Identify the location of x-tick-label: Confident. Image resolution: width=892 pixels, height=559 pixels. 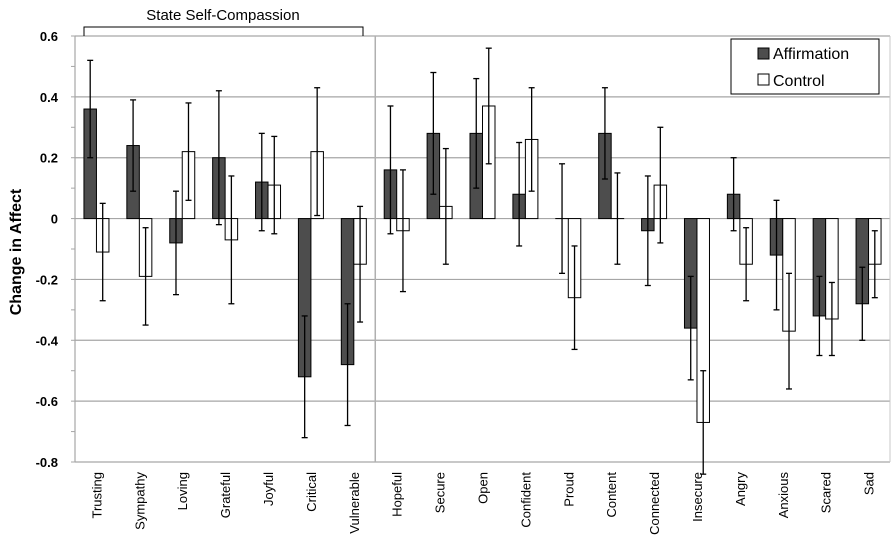
(525, 500).